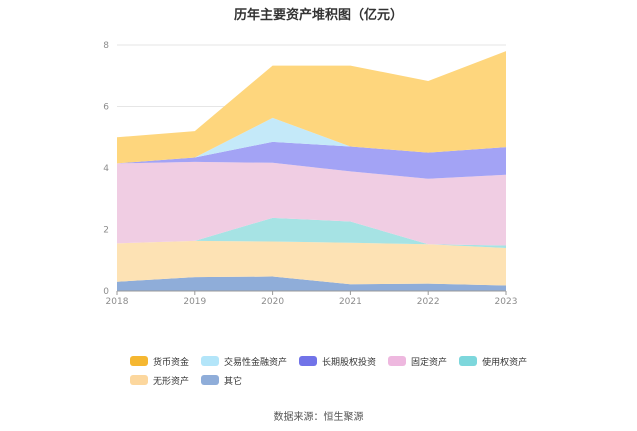 Image resolution: width=637 pixels, height=431 pixels. Describe the element at coordinates (106, 231) in the screenshot. I see `y-tick-label: 2` at that location.